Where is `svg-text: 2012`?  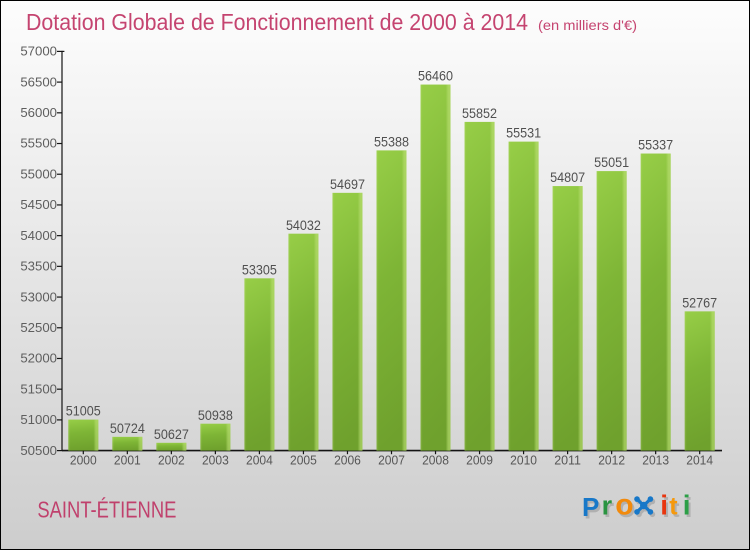
svg-text: 2012 is located at coordinates (611, 460).